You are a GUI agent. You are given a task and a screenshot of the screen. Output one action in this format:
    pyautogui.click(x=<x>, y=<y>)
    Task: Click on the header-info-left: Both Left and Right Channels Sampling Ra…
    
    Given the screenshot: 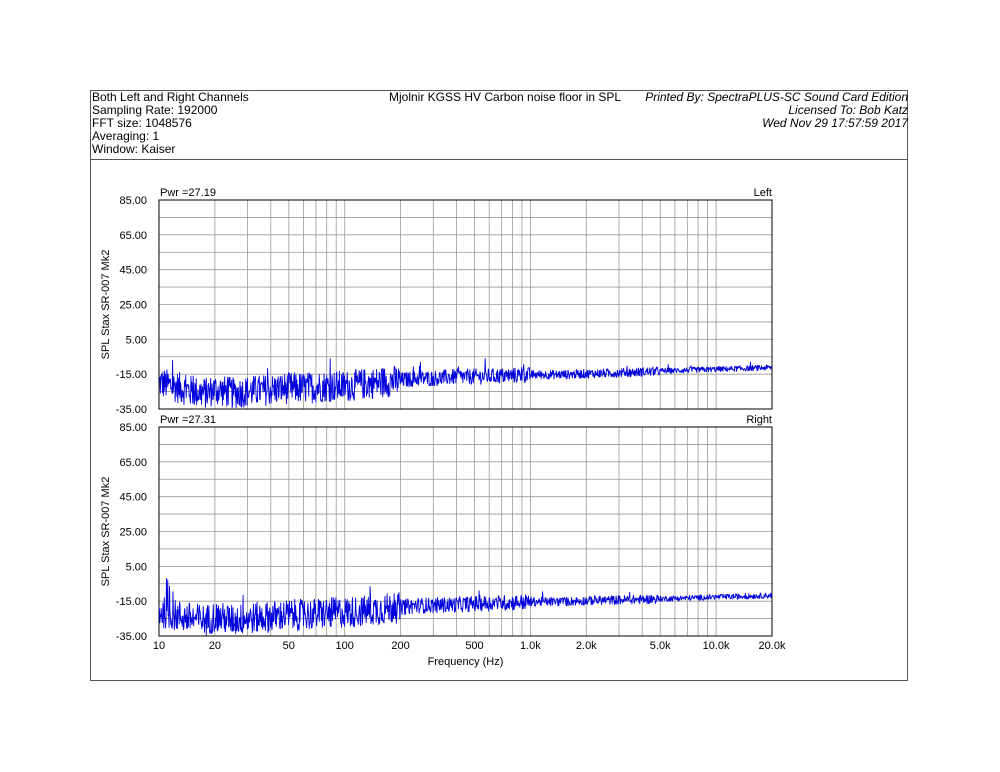 What is the action you would take?
    pyautogui.click(x=170, y=123)
    